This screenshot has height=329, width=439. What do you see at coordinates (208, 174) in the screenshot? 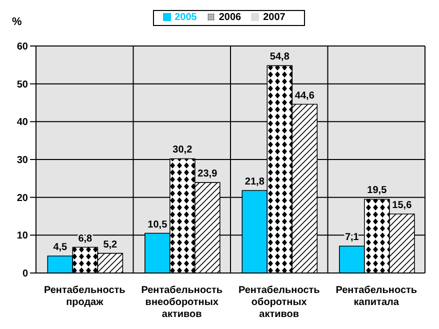
I see `data-label: 23,9` at bounding box center [208, 174].